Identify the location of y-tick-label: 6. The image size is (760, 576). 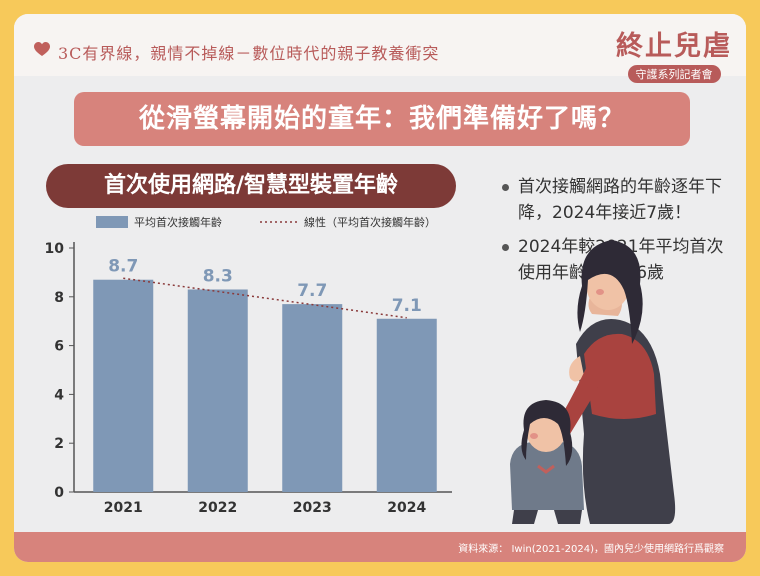
(59, 347).